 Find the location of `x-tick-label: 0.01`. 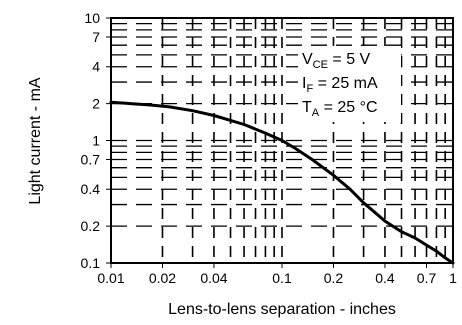

x-tick-label: 0.01 is located at coordinates (110, 278).